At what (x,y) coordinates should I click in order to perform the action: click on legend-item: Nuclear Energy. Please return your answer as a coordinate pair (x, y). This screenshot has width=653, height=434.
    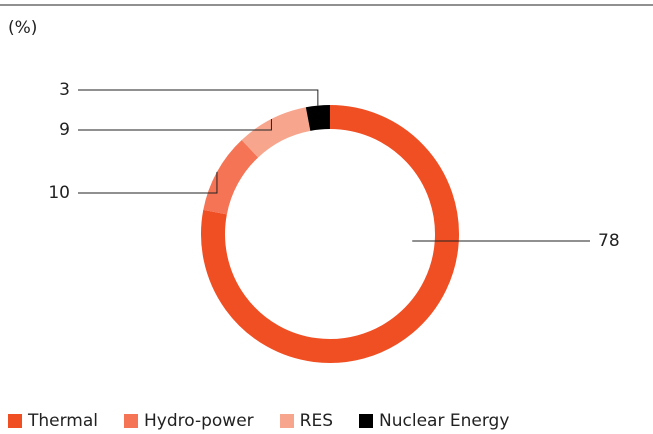
    Looking at the image, I should click on (434, 421).